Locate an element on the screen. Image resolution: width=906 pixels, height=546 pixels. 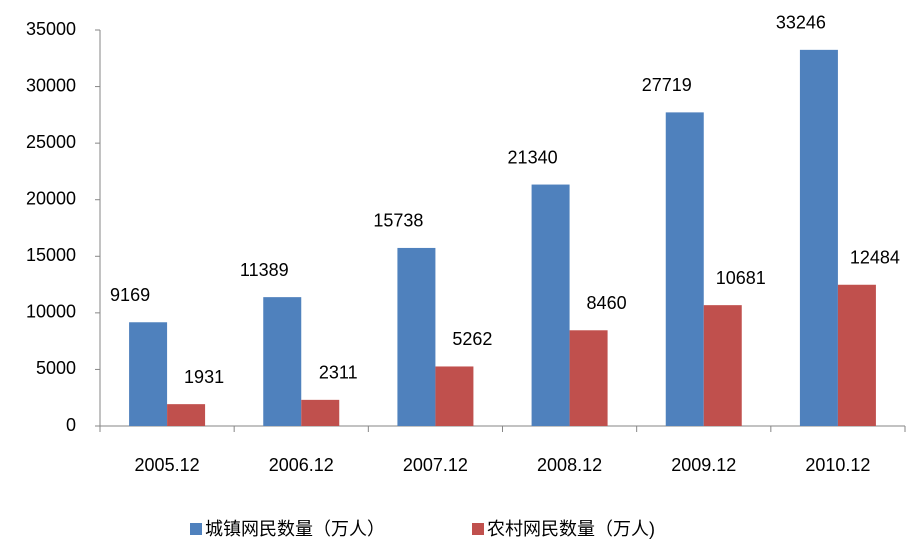
data-label: 21340 is located at coordinates (533, 157).